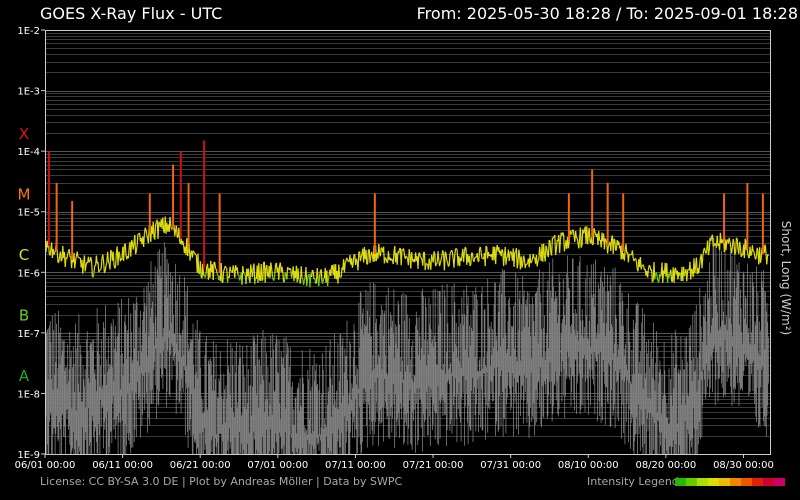 The height and width of the screenshot is (500, 800). I want to click on intensity-legend-label: Intensity Legend, so click(633, 481).